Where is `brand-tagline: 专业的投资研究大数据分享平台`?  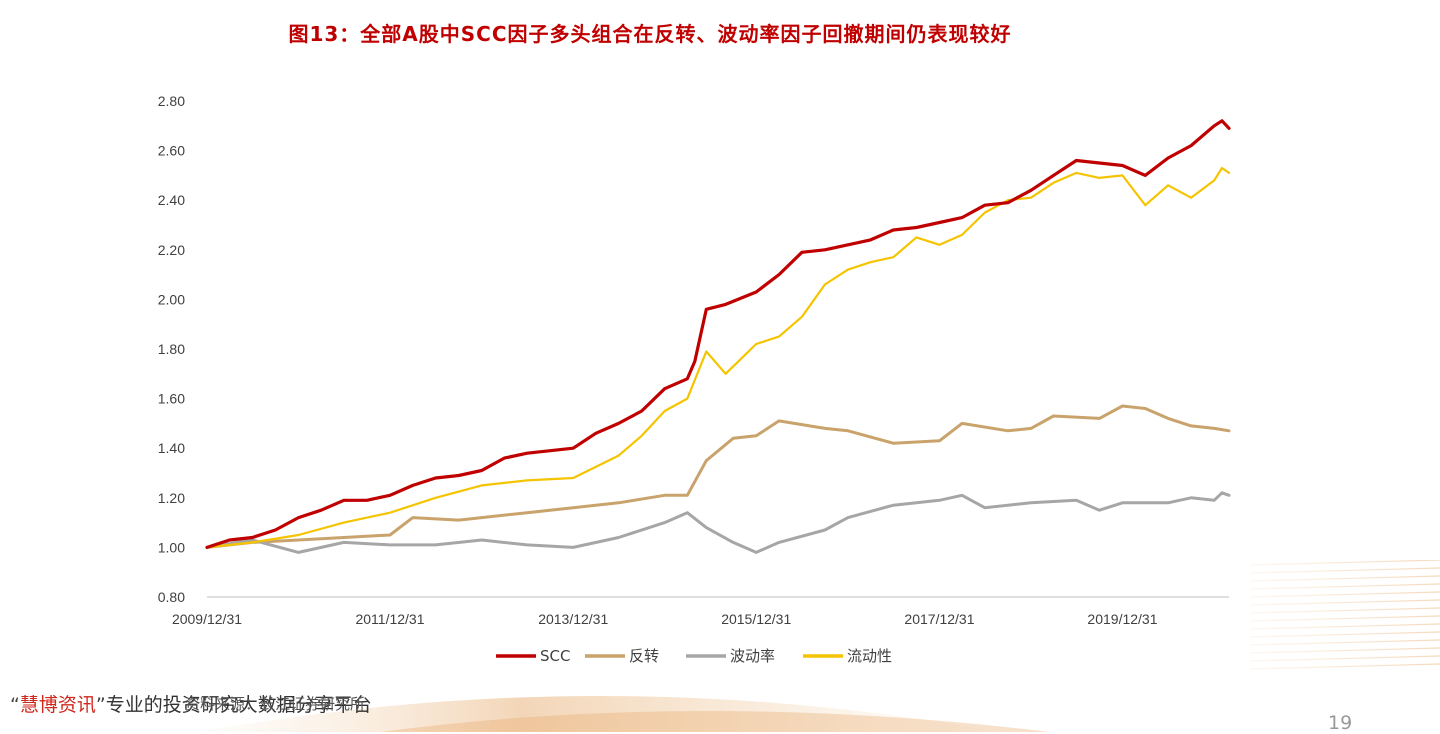
brand-tagline: 专业的投资研究大数据分享平台 is located at coordinates (238, 705).